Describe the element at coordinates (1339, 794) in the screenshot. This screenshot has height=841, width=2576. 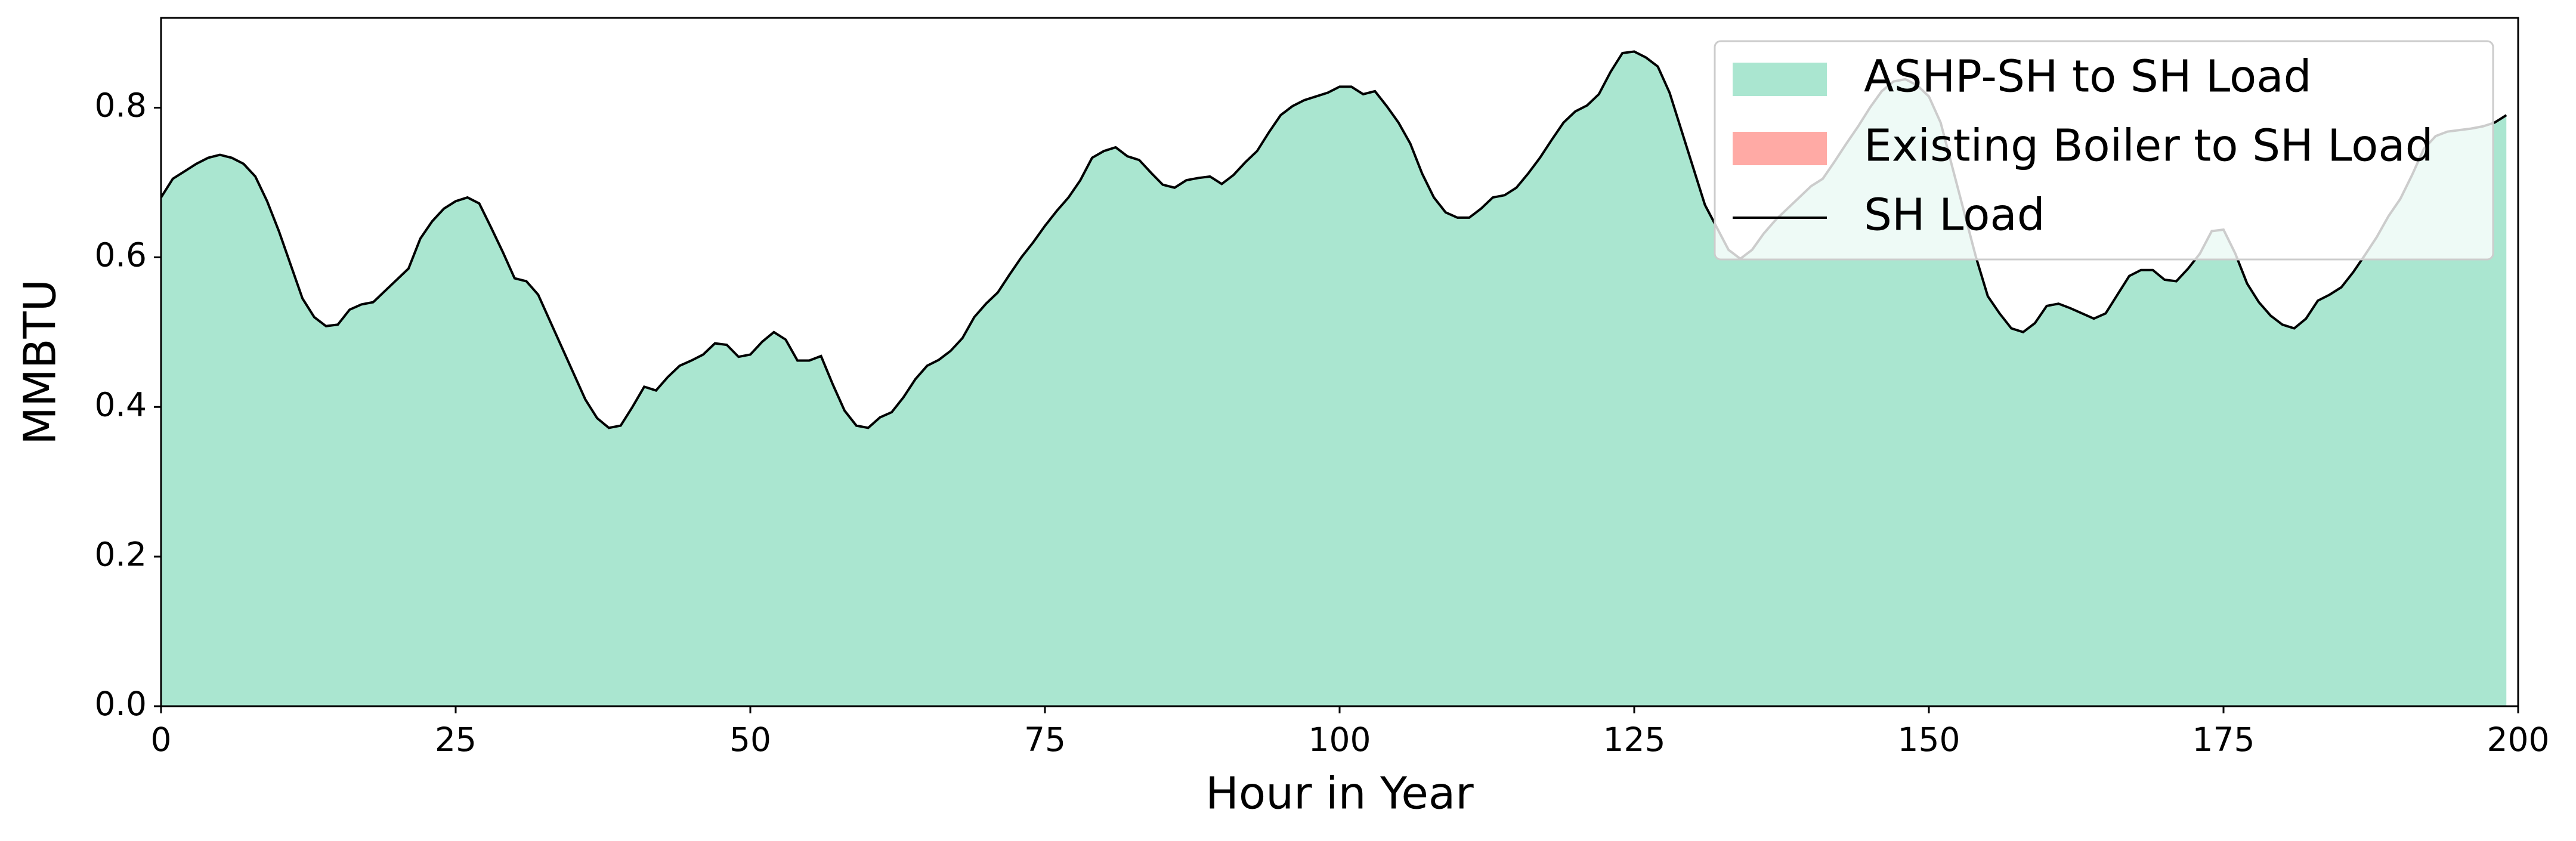
I see `x-axis-label: Hour in Year` at that location.